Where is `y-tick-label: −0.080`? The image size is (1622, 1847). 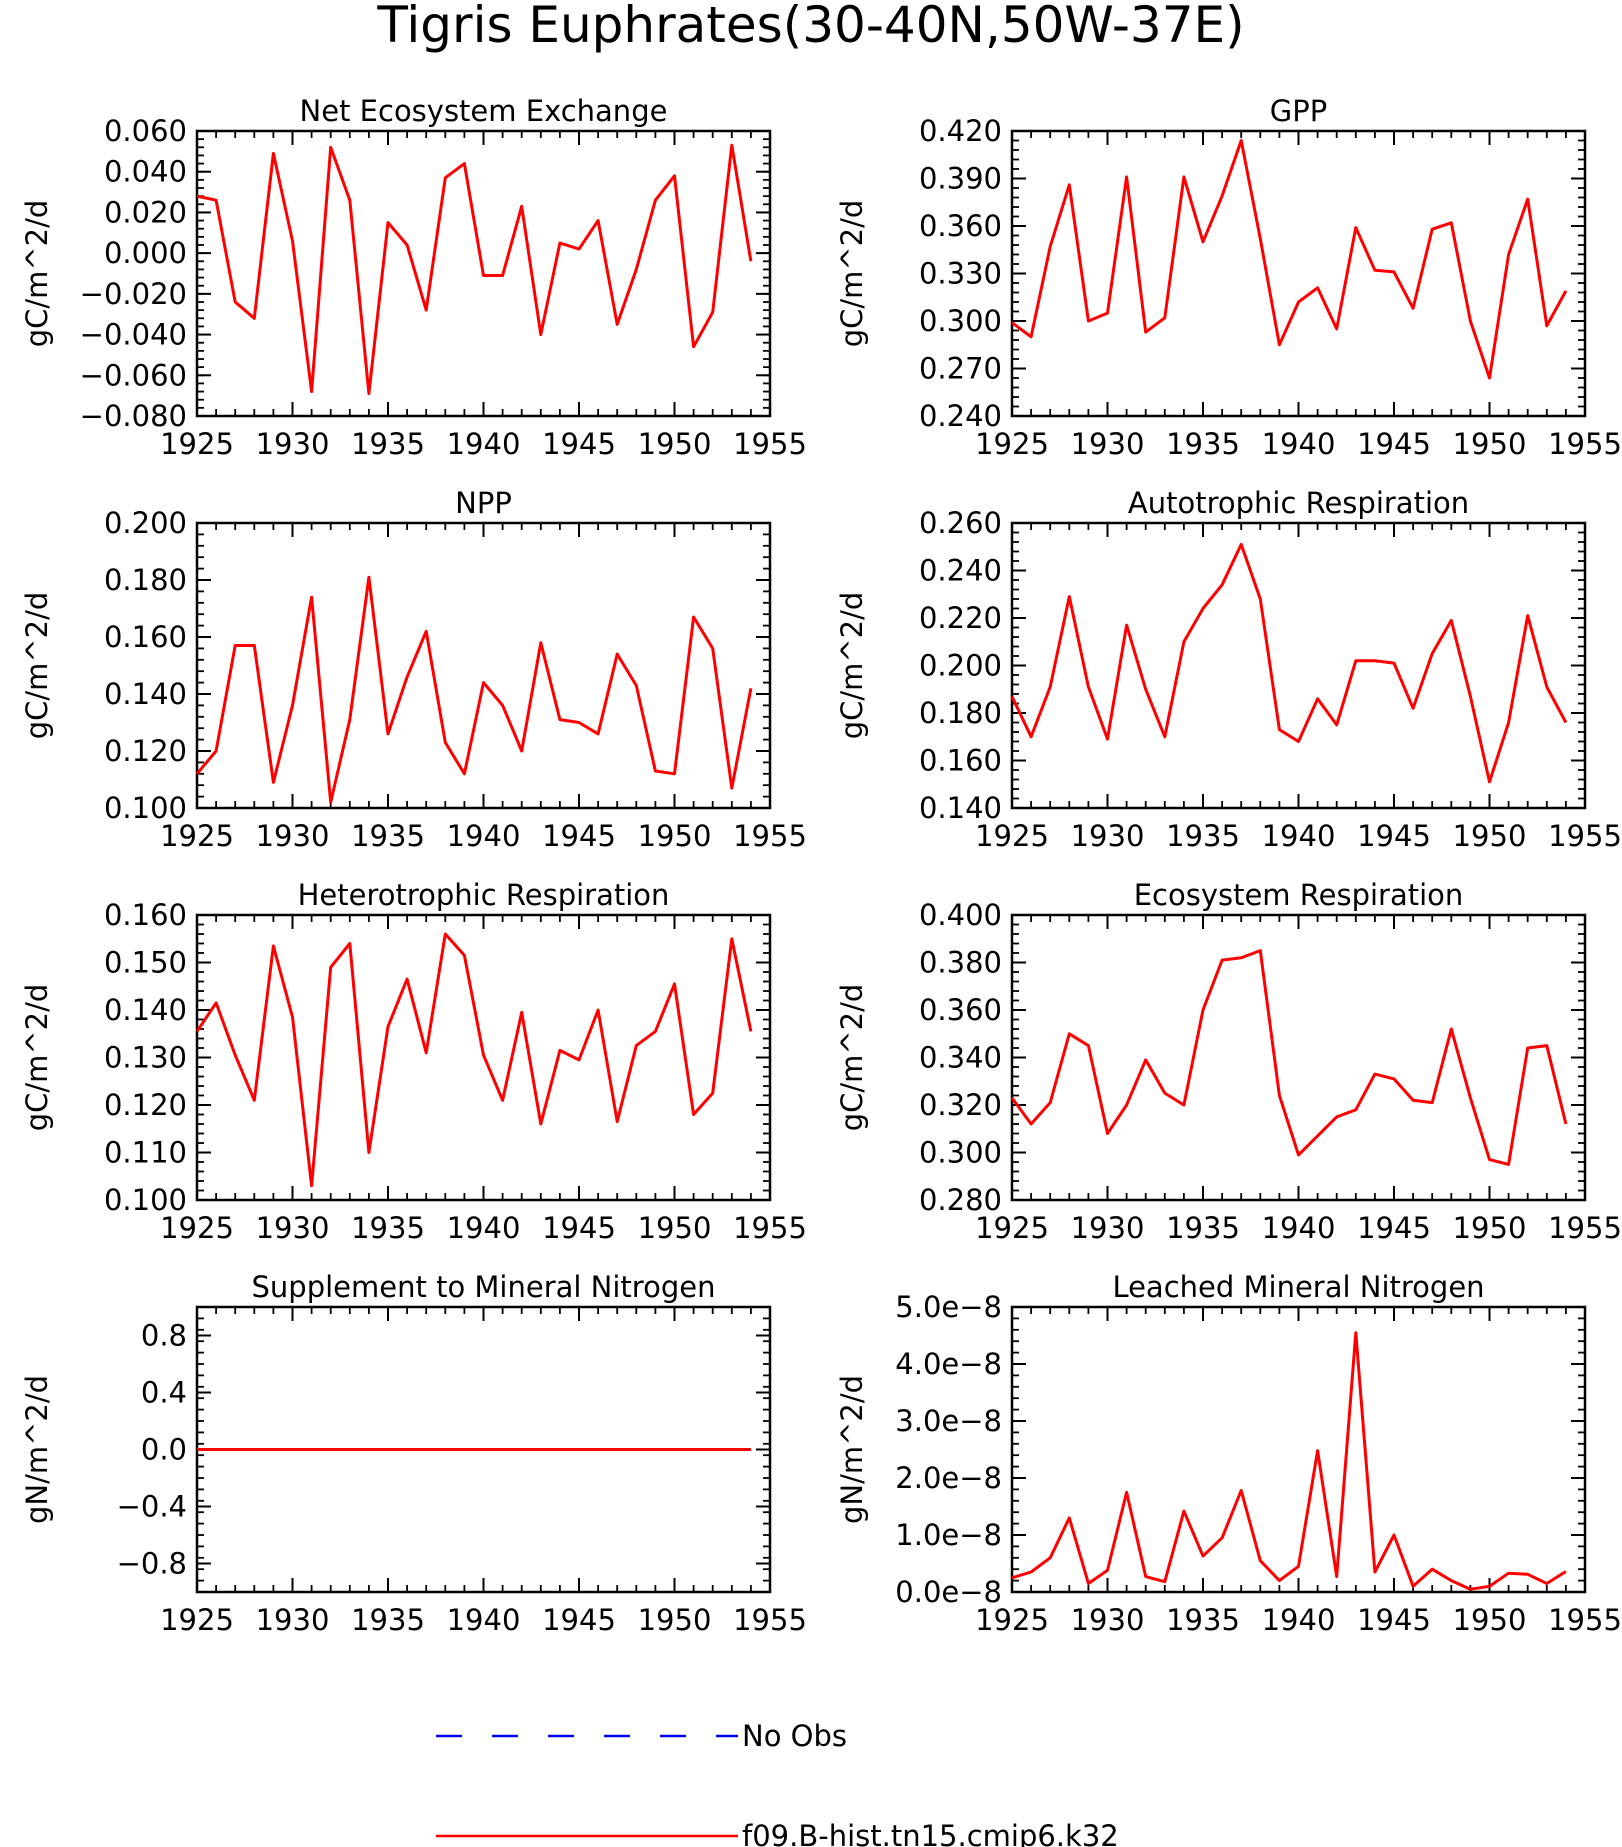
y-tick-label: −0.080 is located at coordinates (133, 416).